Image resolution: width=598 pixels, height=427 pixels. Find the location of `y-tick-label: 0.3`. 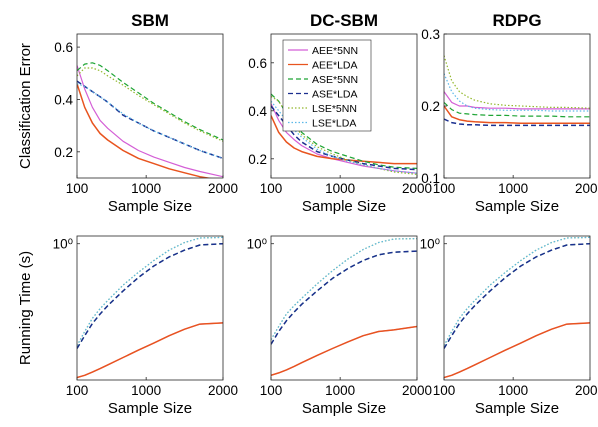

y-tick-label: 0.3 is located at coordinates (430, 34).